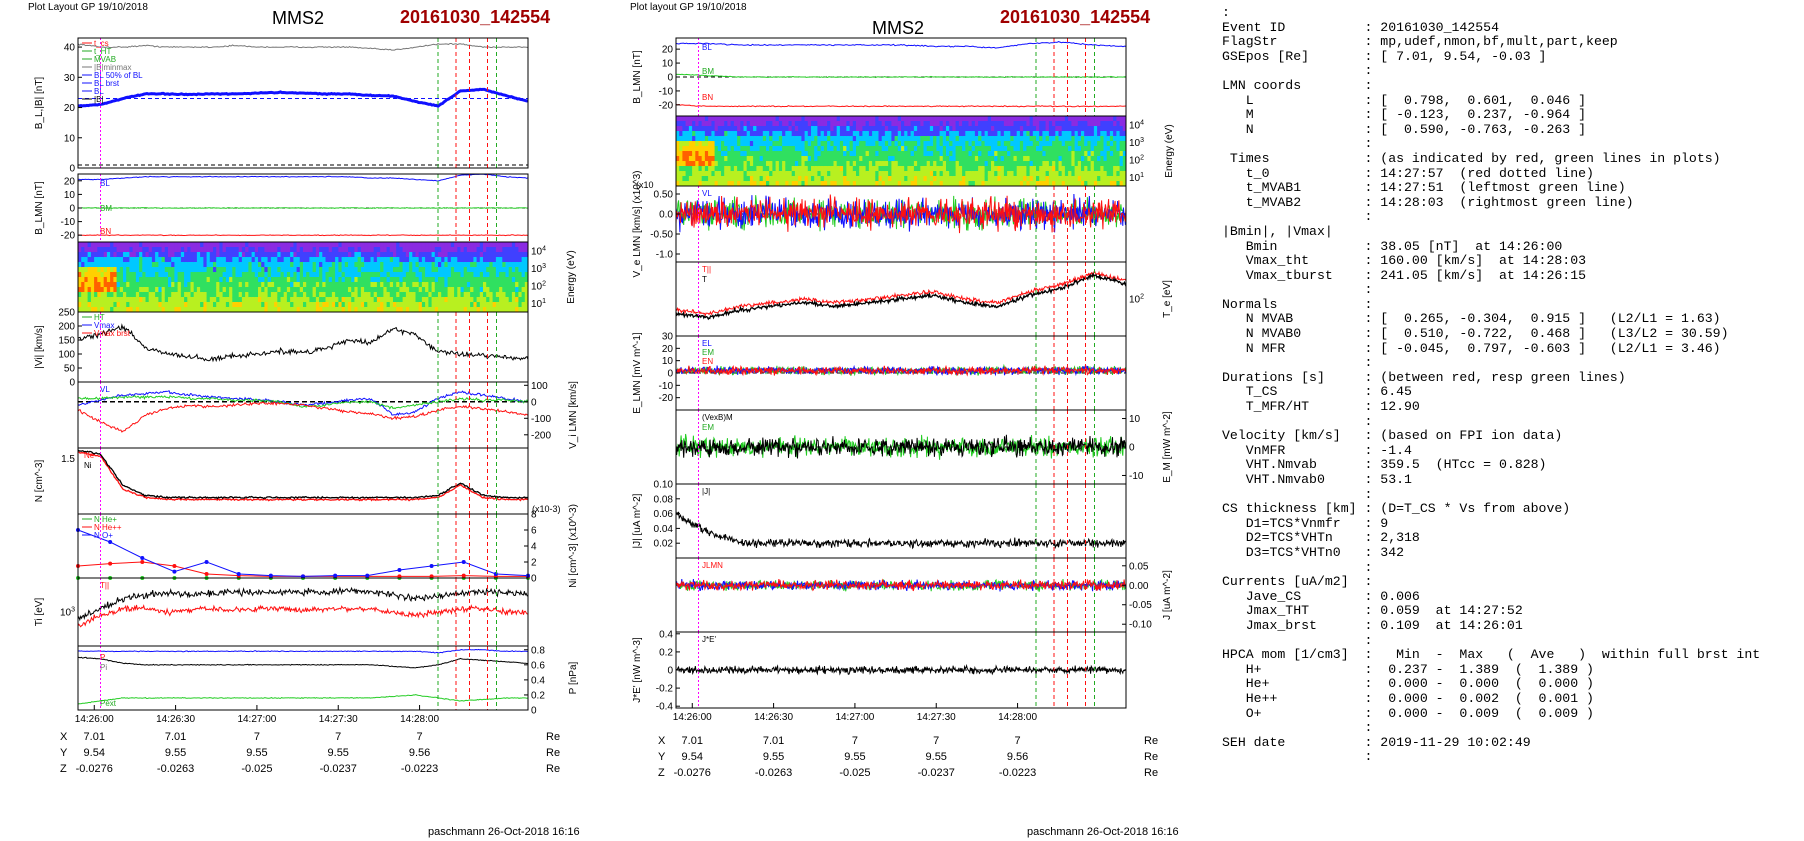 The width and height of the screenshot is (1804, 841). What do you see at coordinates (335, 575) in the screenshot?
I see `data-point` at bounding box center [335, 575].